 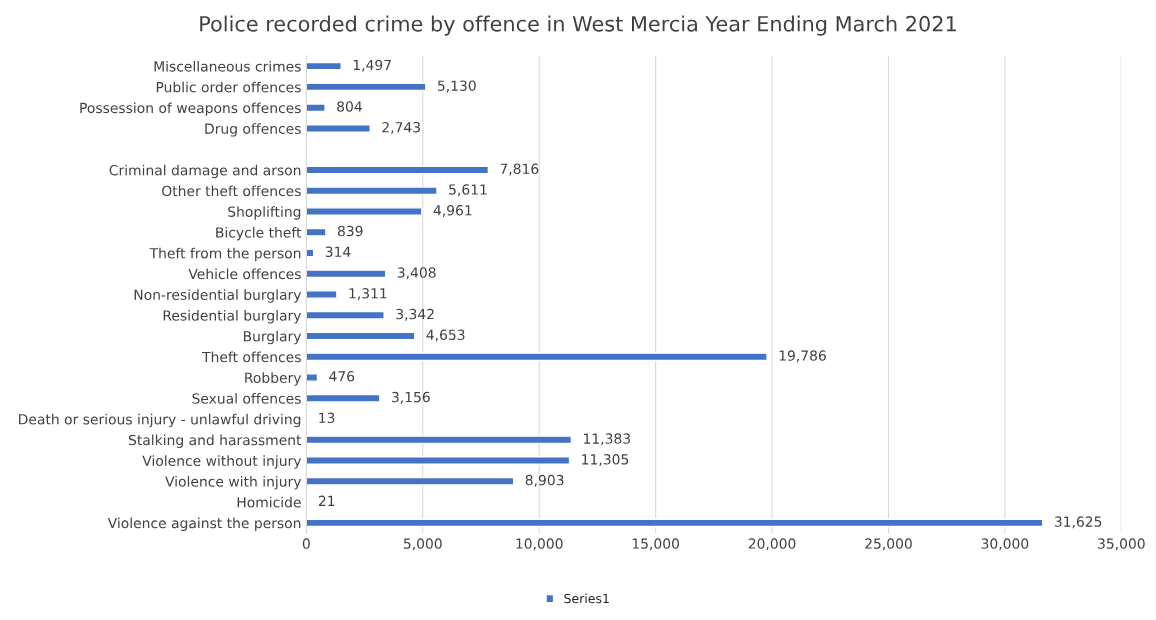 I want to click on y-tick-label: Shoplifting, so click(x=264, y=213).